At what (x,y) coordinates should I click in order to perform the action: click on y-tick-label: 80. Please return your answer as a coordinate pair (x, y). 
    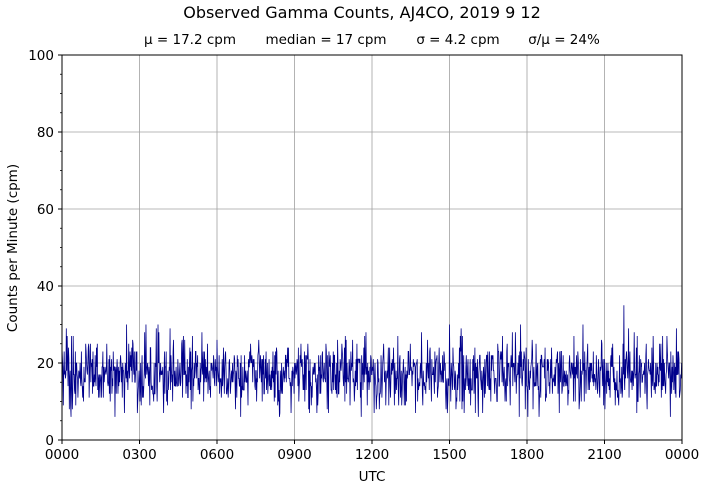
    Looking at the image, I should click on (45, 133).